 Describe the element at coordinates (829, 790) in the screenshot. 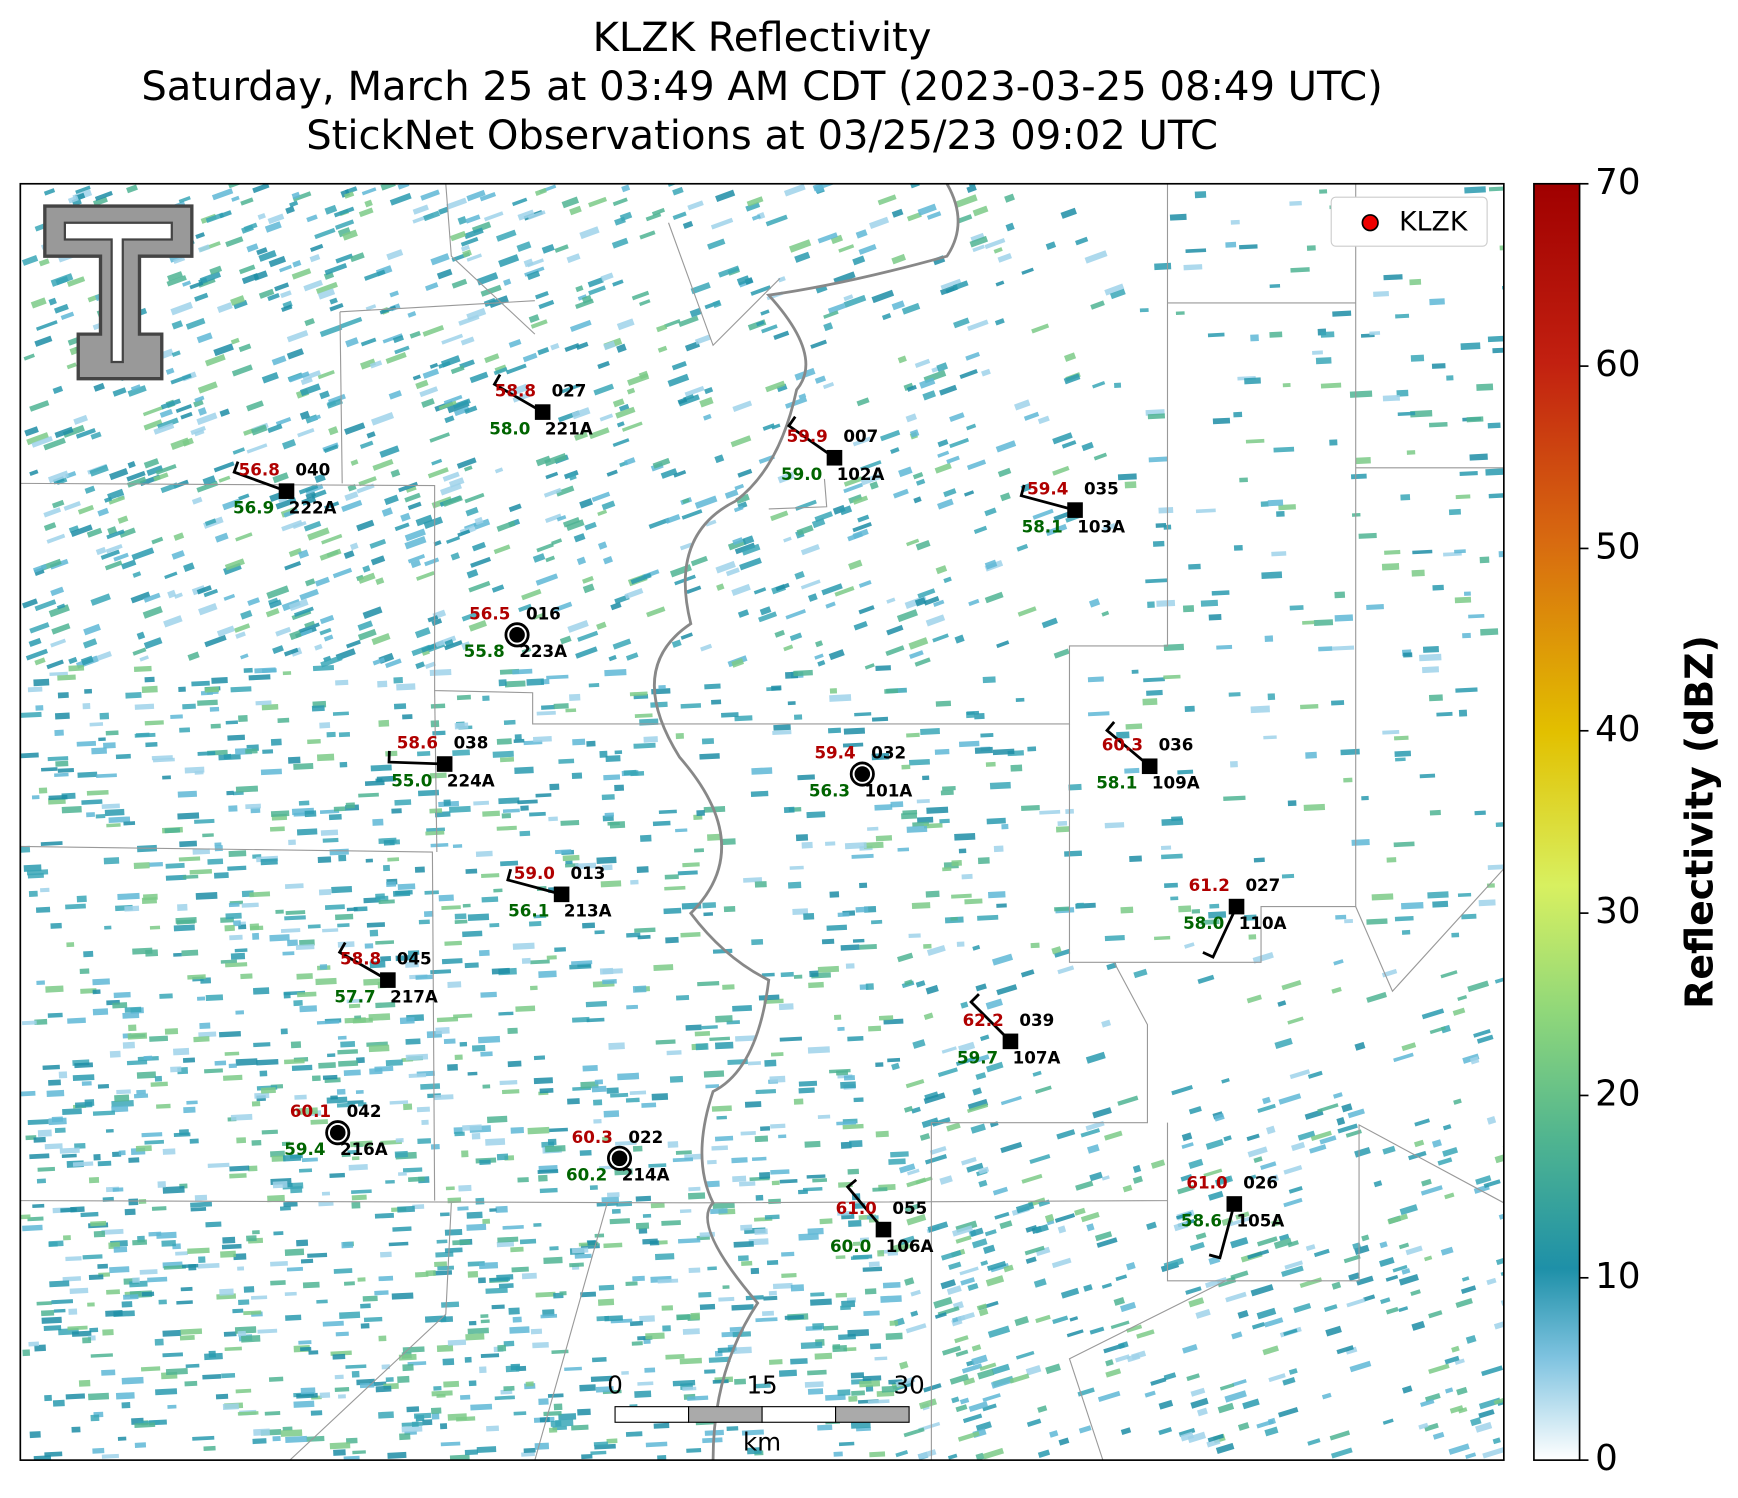

I see `dewpoint: 56.3` at that location.